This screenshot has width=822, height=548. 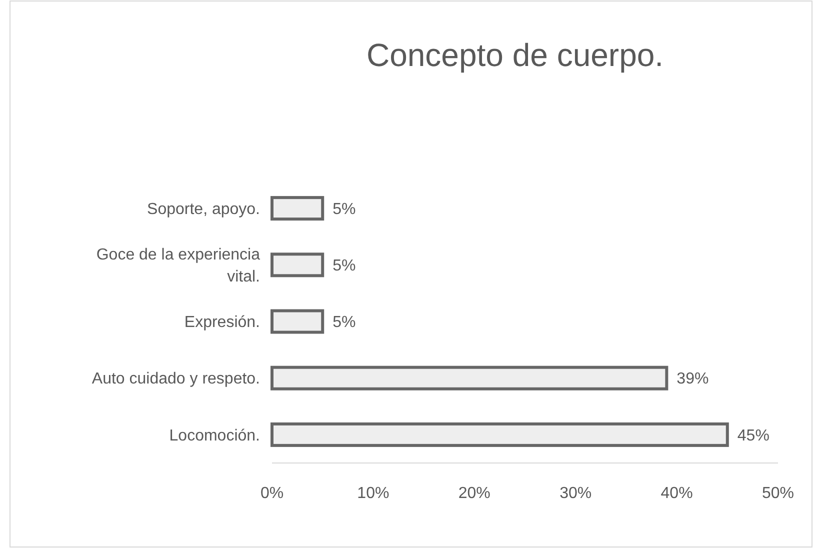 What do you see at coordinates (178, 266) in the screenshot?
I see `y-tick-label: Goce de la experiencia vital.` at bounding box center [178, 266].